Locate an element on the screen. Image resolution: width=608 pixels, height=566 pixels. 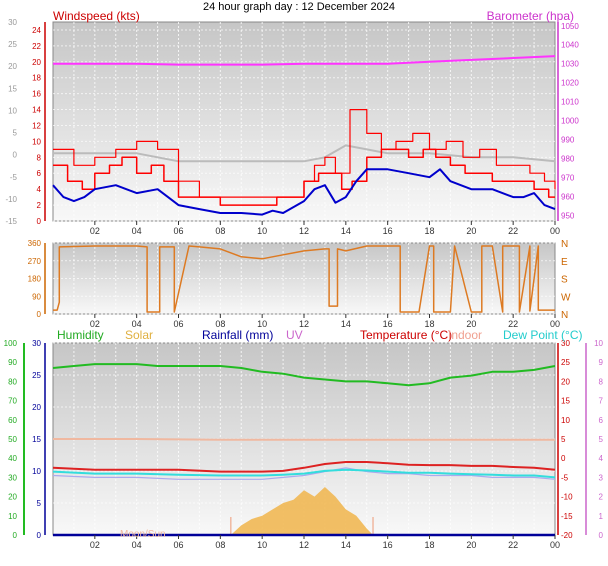
direction-y-tick-label: 270 is located at coordinates (35, 261).